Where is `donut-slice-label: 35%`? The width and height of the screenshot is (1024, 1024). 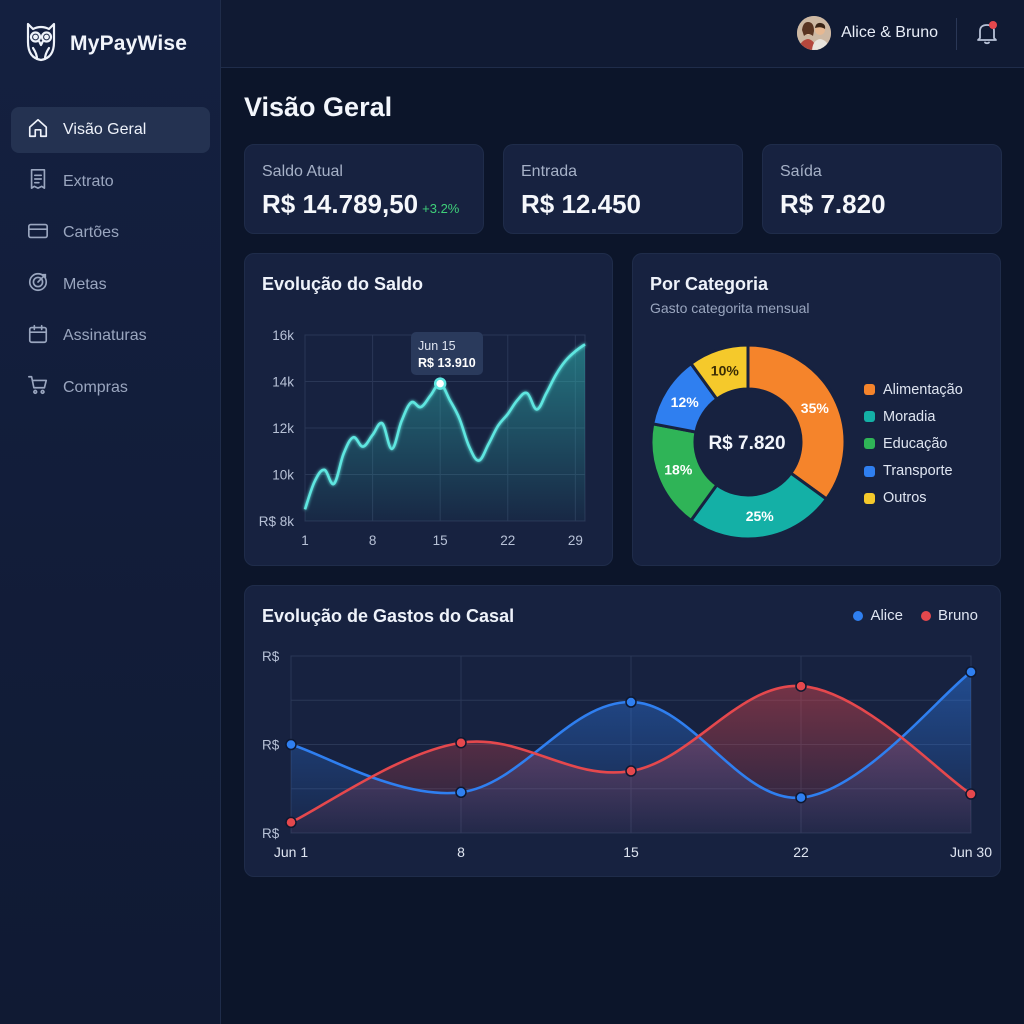 donut-slice-label: 35% is located at coordinates (815, 408).